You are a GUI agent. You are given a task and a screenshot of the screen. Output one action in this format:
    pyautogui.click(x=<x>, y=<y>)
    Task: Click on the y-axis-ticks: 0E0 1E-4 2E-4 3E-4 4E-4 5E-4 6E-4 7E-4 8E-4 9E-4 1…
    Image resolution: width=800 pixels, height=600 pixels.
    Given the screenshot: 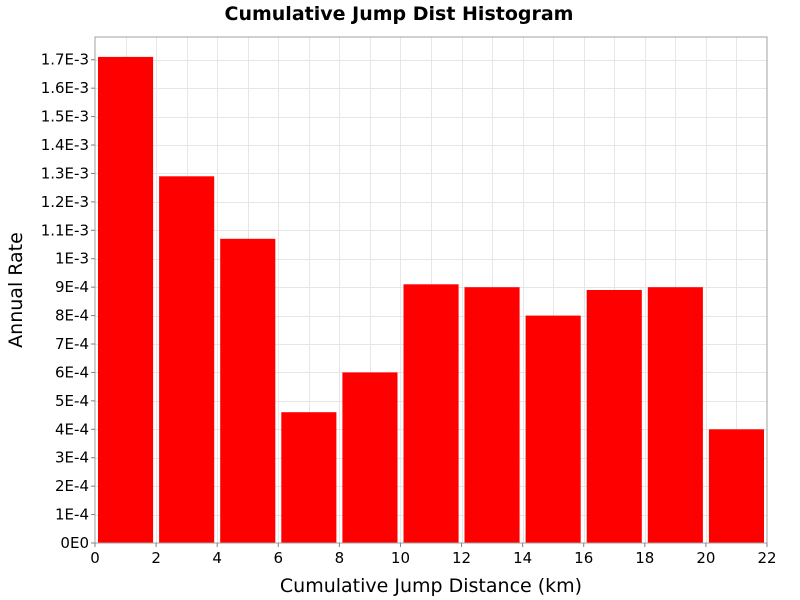 What is the action you would take?
    pyautogui.click(x=68, y=301)
    